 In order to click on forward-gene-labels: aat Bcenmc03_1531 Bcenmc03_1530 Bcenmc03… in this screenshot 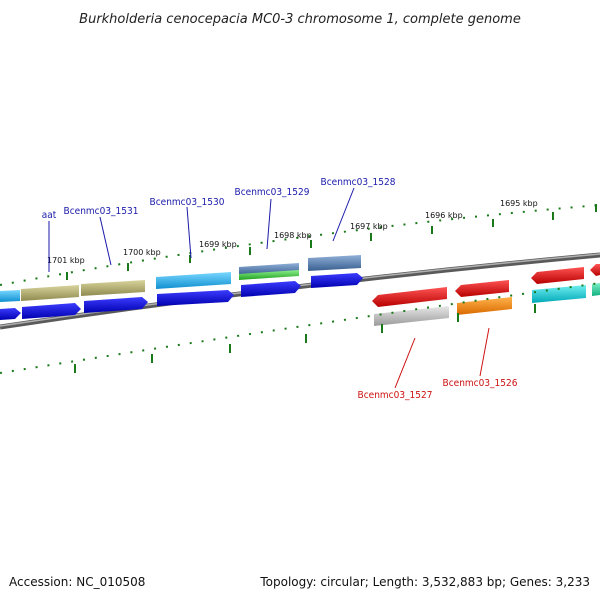, I will do `click(219, 224)`.